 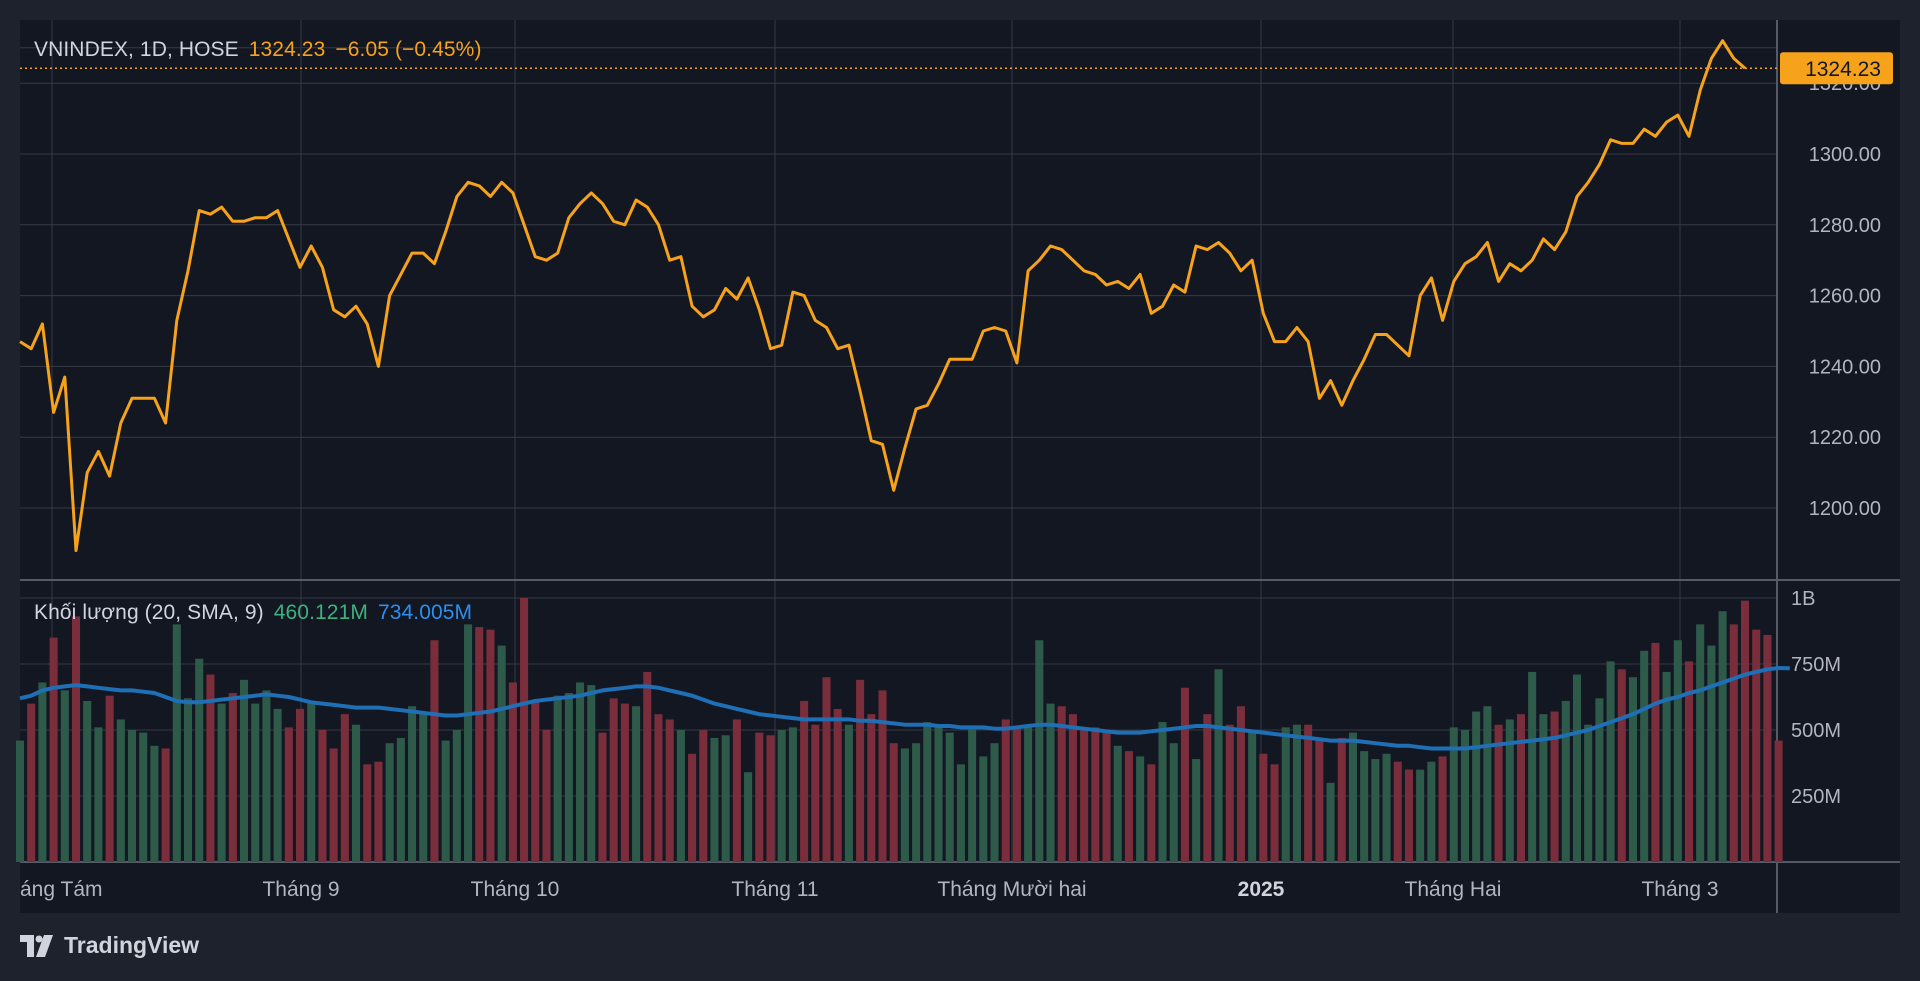 I want to click on volume-tick-label: 1B, so click(x=1803, y=599).